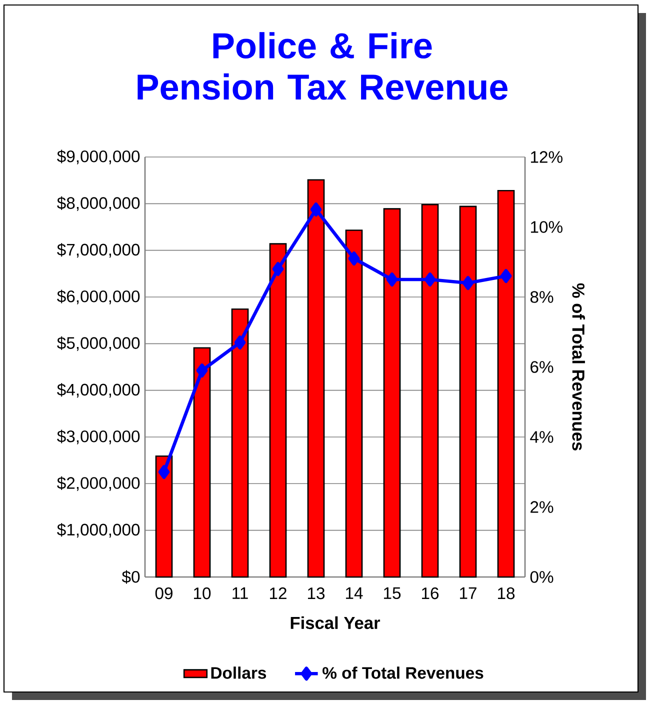 This screenshot has width=658, height=702. What do you see at coordinates (578, 366) in the screenshot?
I see `y2-axis-title: % of Total Revenues` at bounding box center [578, 366].